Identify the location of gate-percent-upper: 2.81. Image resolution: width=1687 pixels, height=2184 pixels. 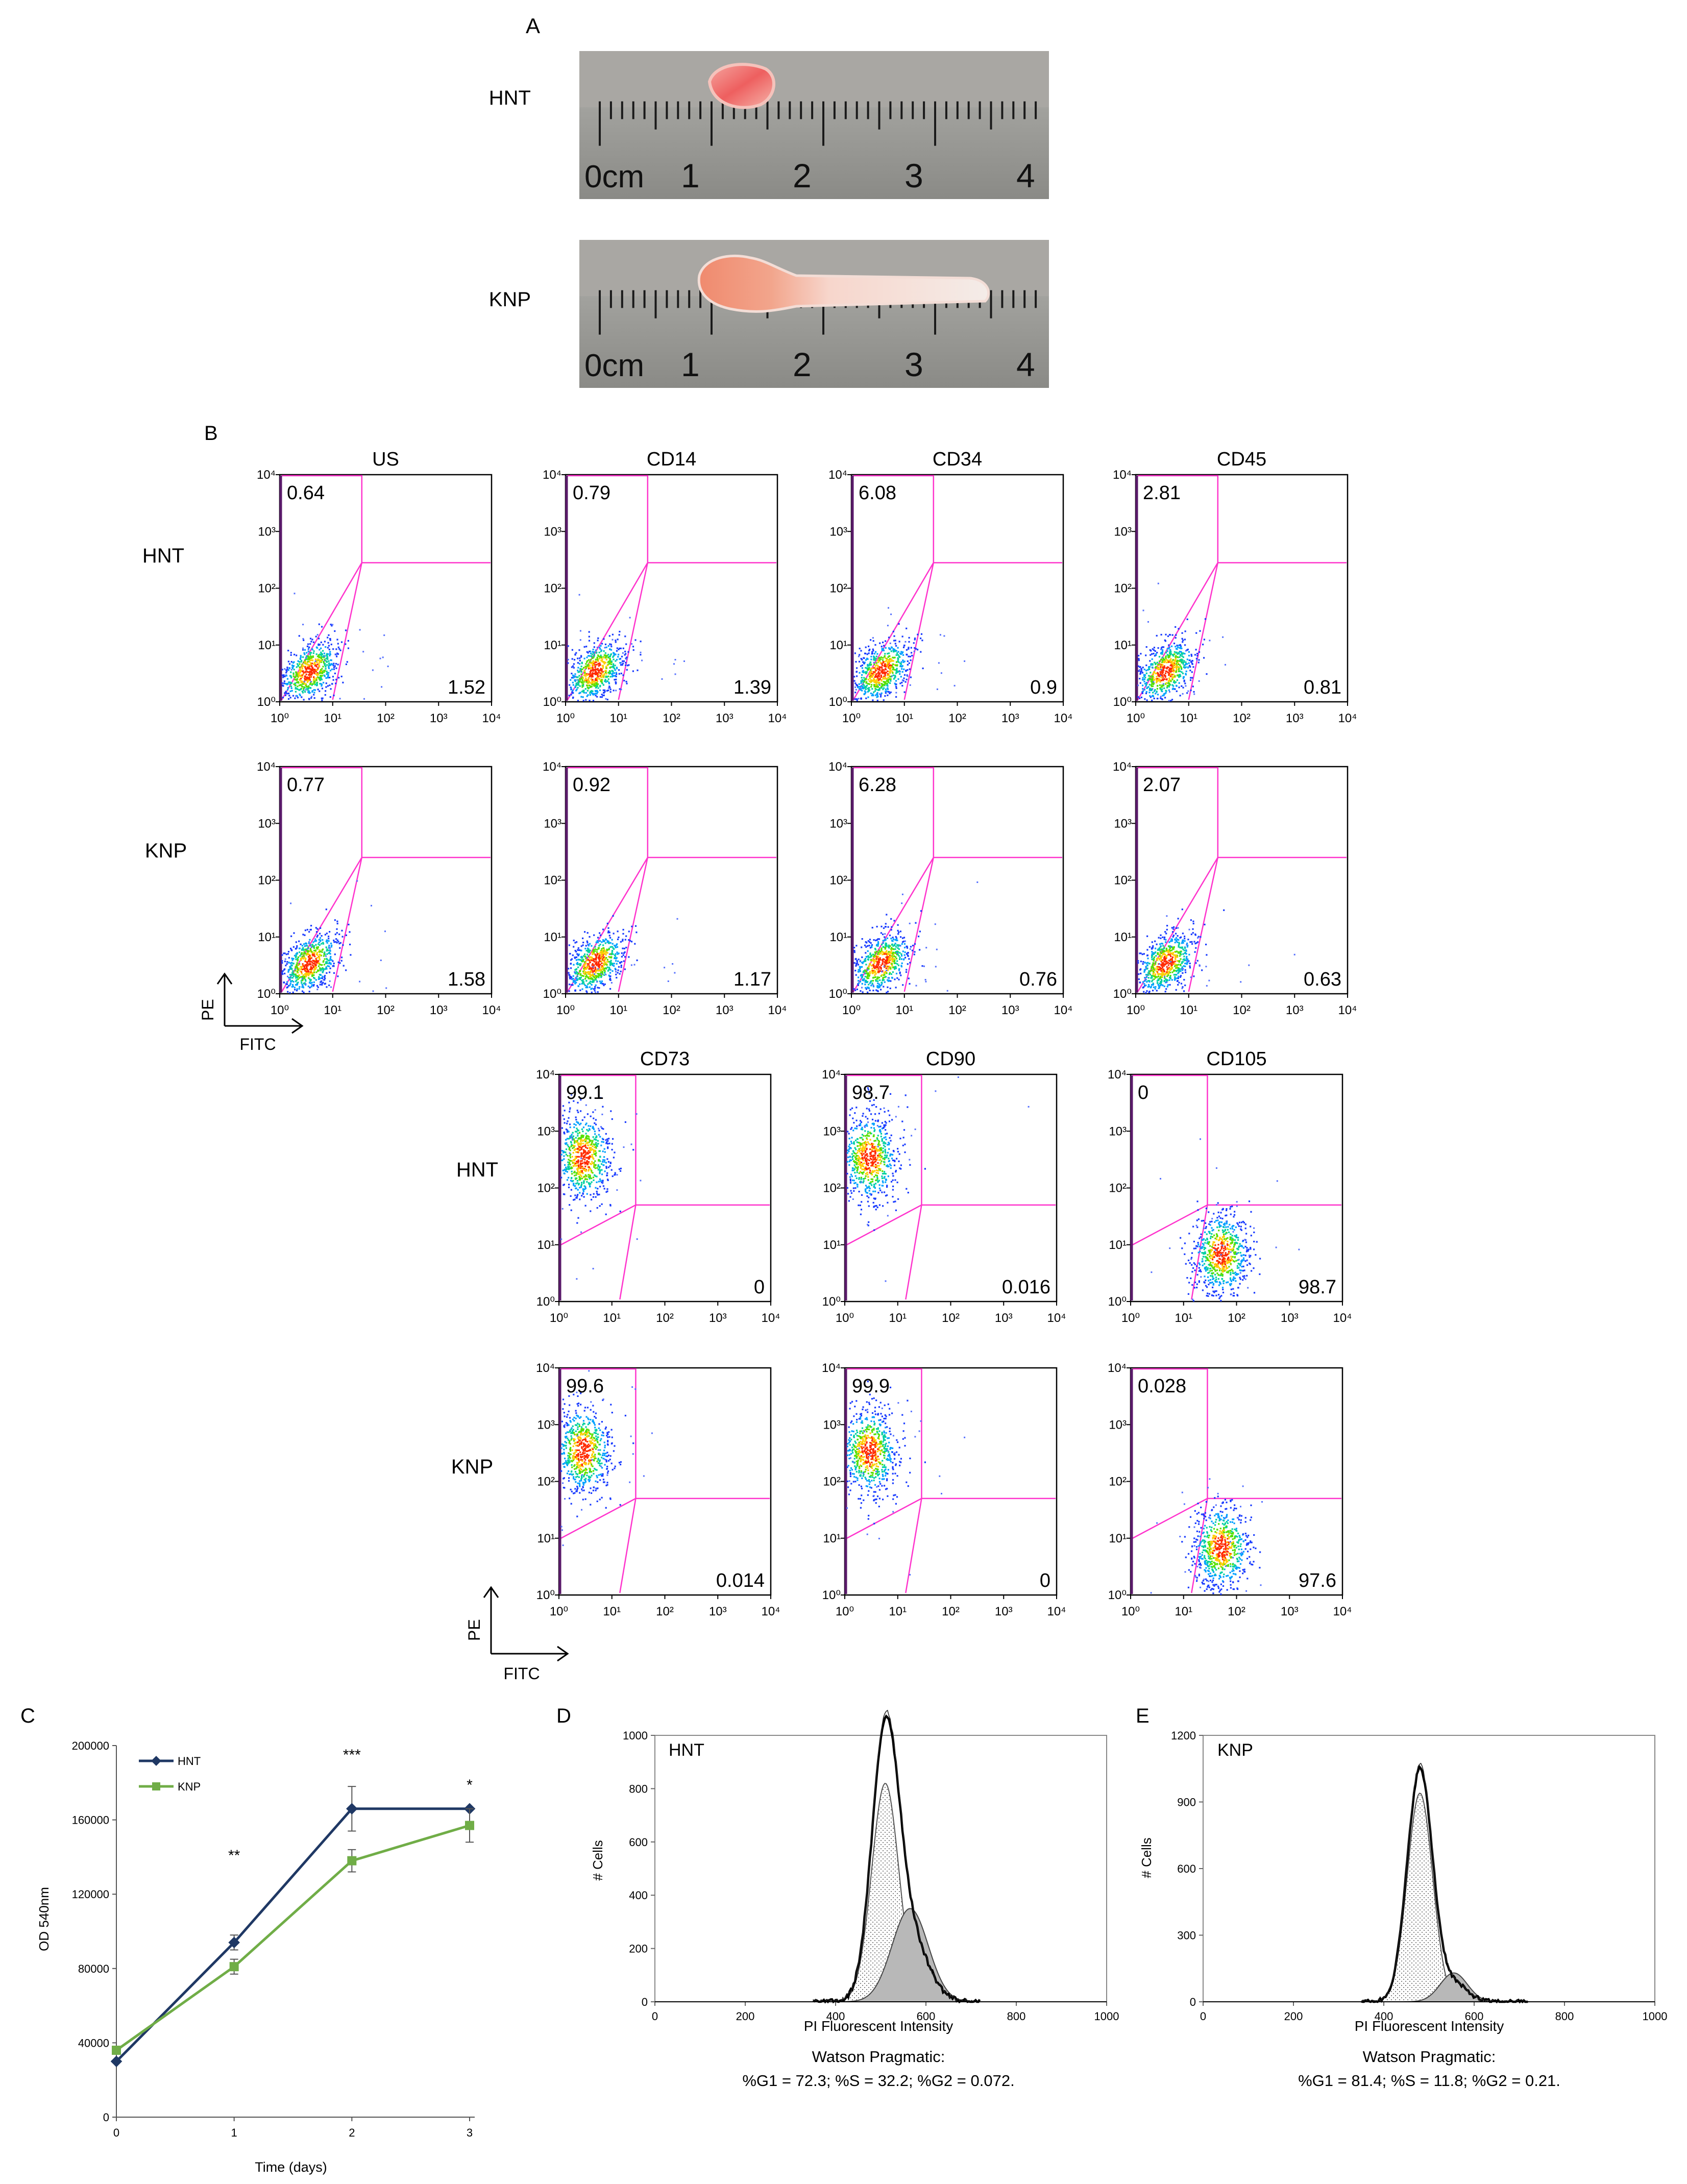
(1162, 493).